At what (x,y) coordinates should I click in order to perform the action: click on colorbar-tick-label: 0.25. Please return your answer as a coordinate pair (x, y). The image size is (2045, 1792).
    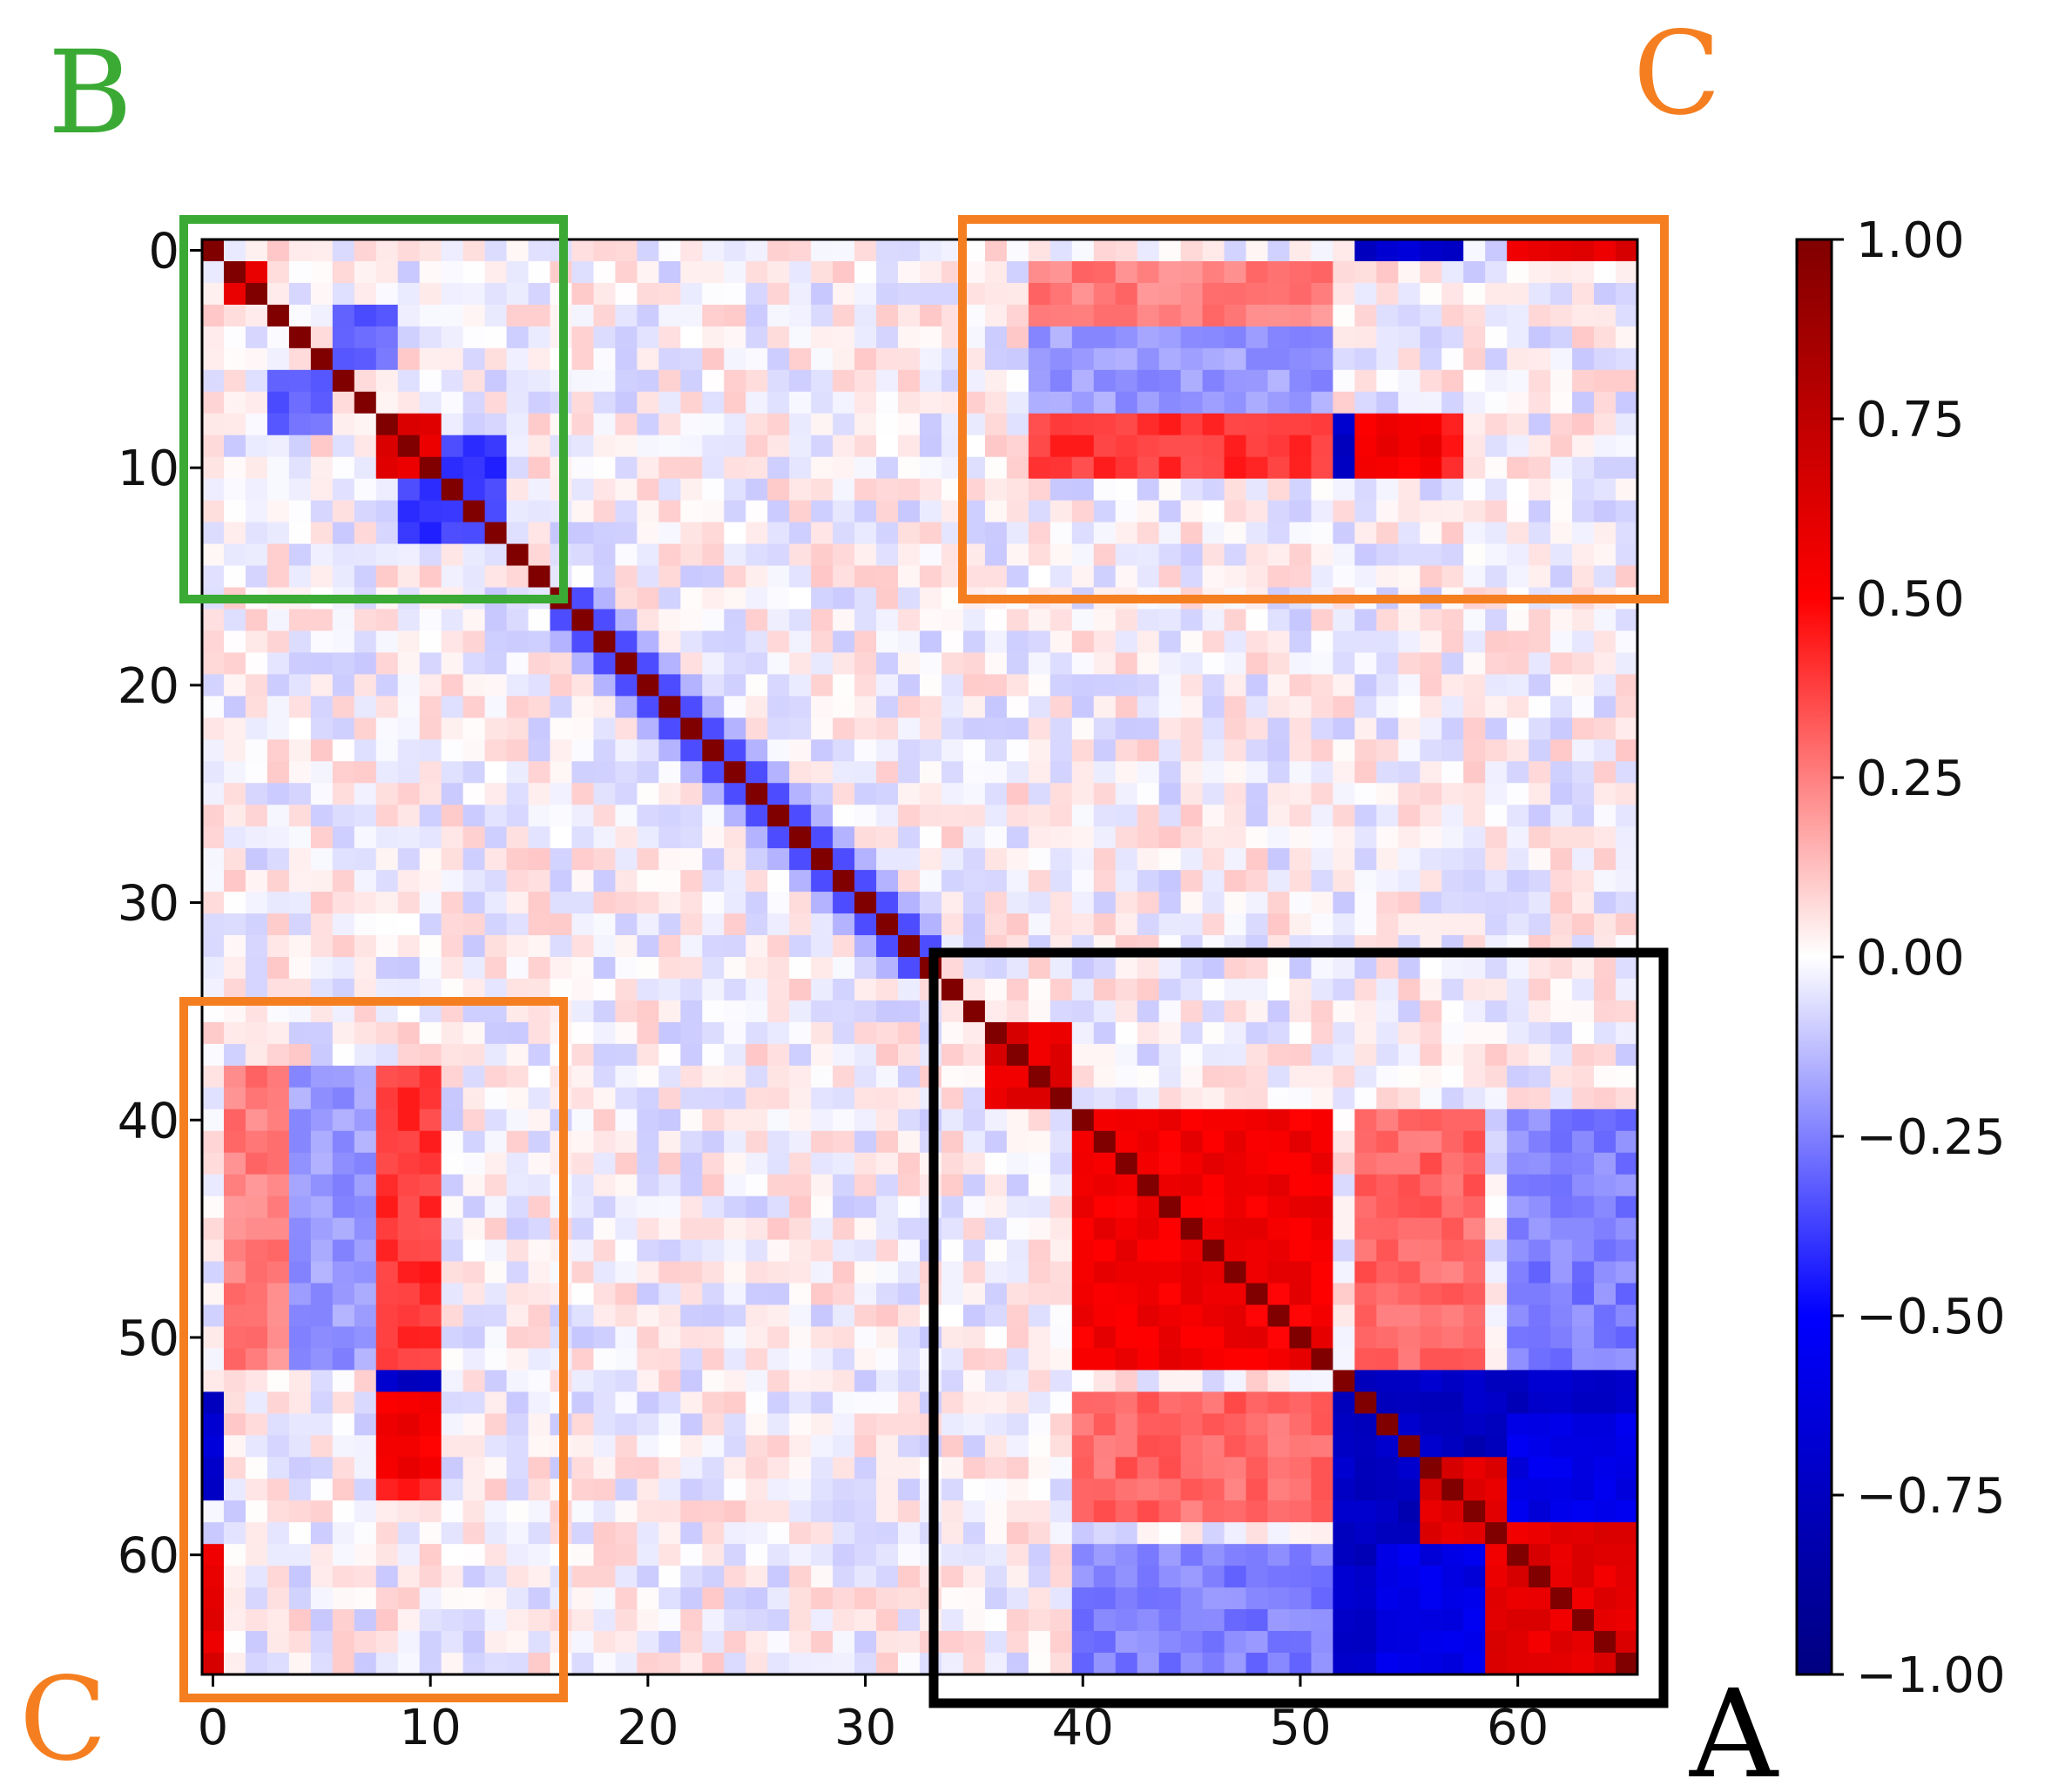
    Looking at the image, I should click on (1910, 779).